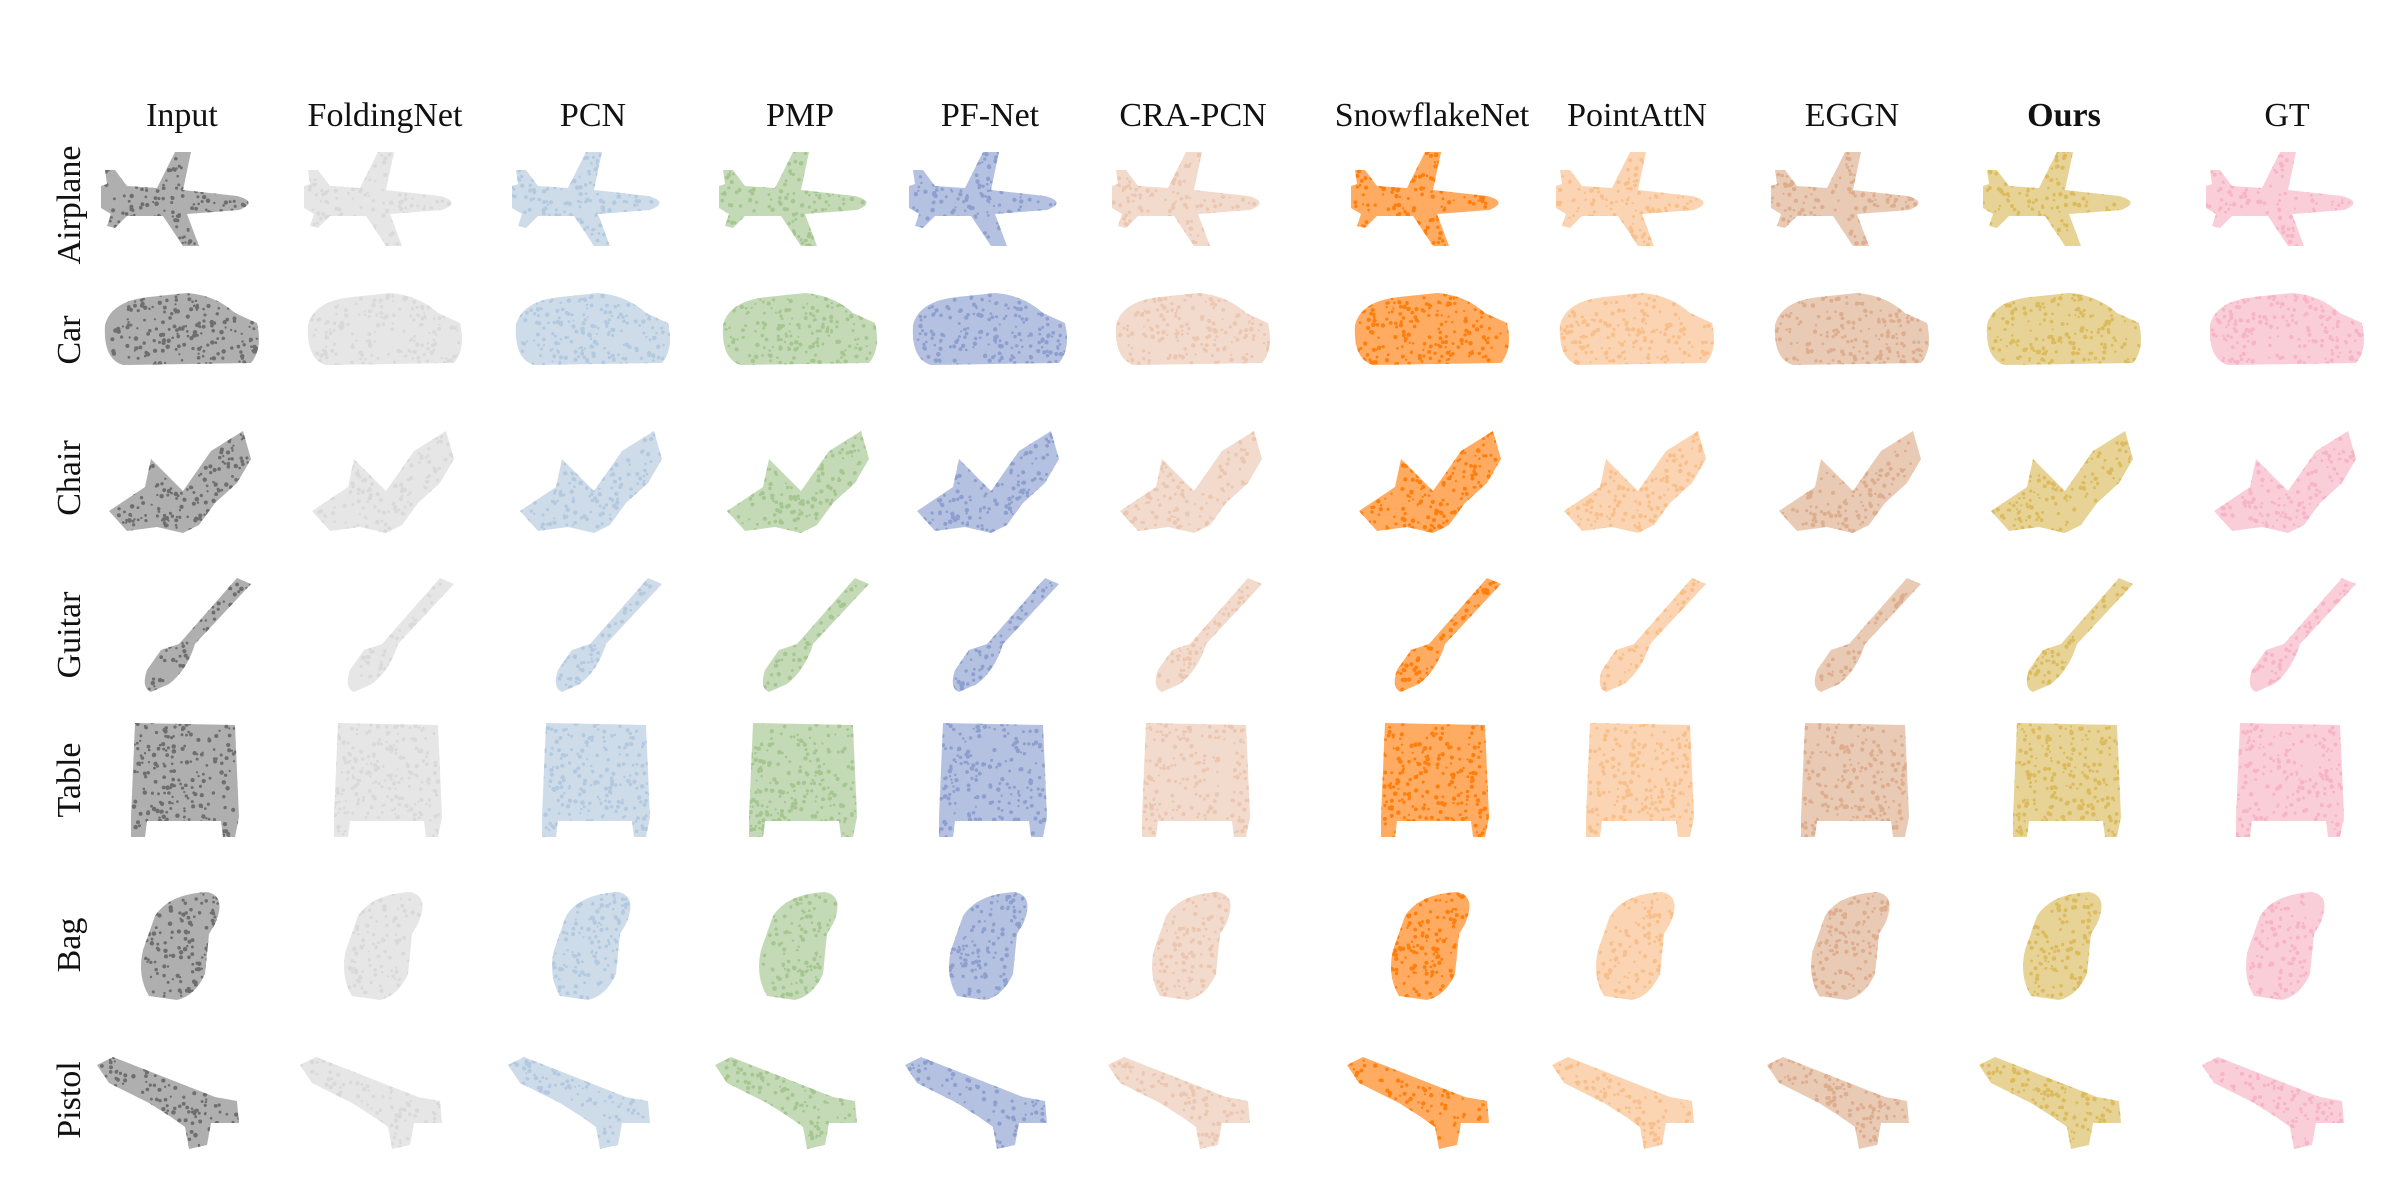 This screenshot has width=2404, height=1200. I want to click on point-cloud-chair-ours, so click(2064, 478).